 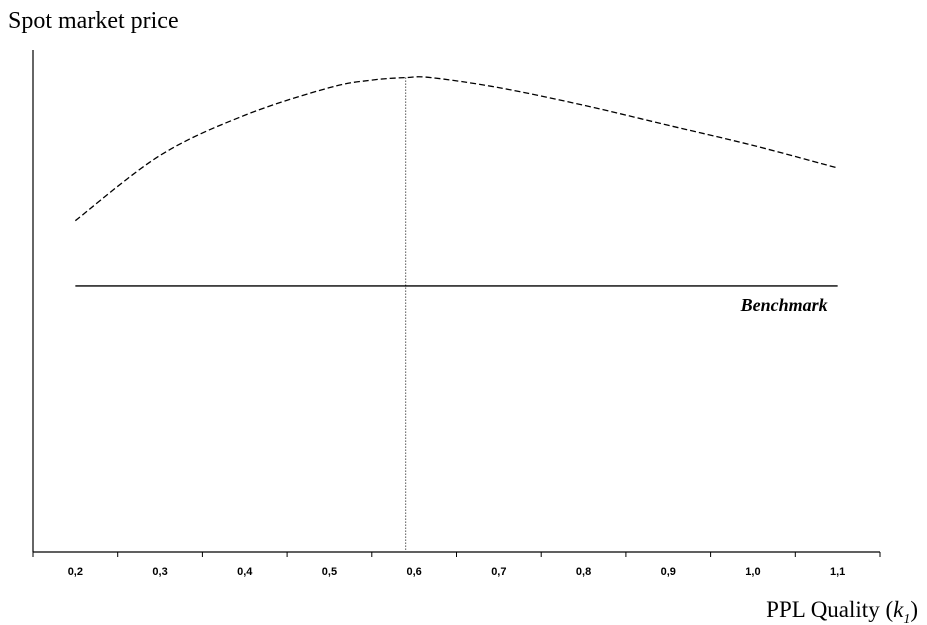 What do you see at coordinates (159, 572) in the screenshot?
I see `x-tick-label: 0,3` at bounding box center [159, 572].